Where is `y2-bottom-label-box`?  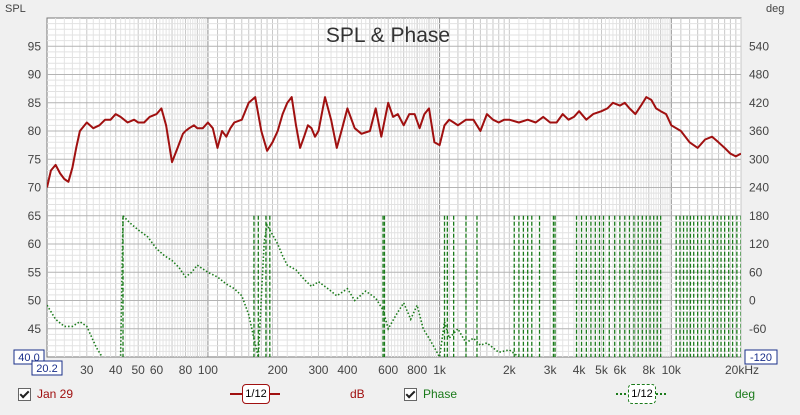 y2-bottom-label-box is located at coordinates (761, 357).